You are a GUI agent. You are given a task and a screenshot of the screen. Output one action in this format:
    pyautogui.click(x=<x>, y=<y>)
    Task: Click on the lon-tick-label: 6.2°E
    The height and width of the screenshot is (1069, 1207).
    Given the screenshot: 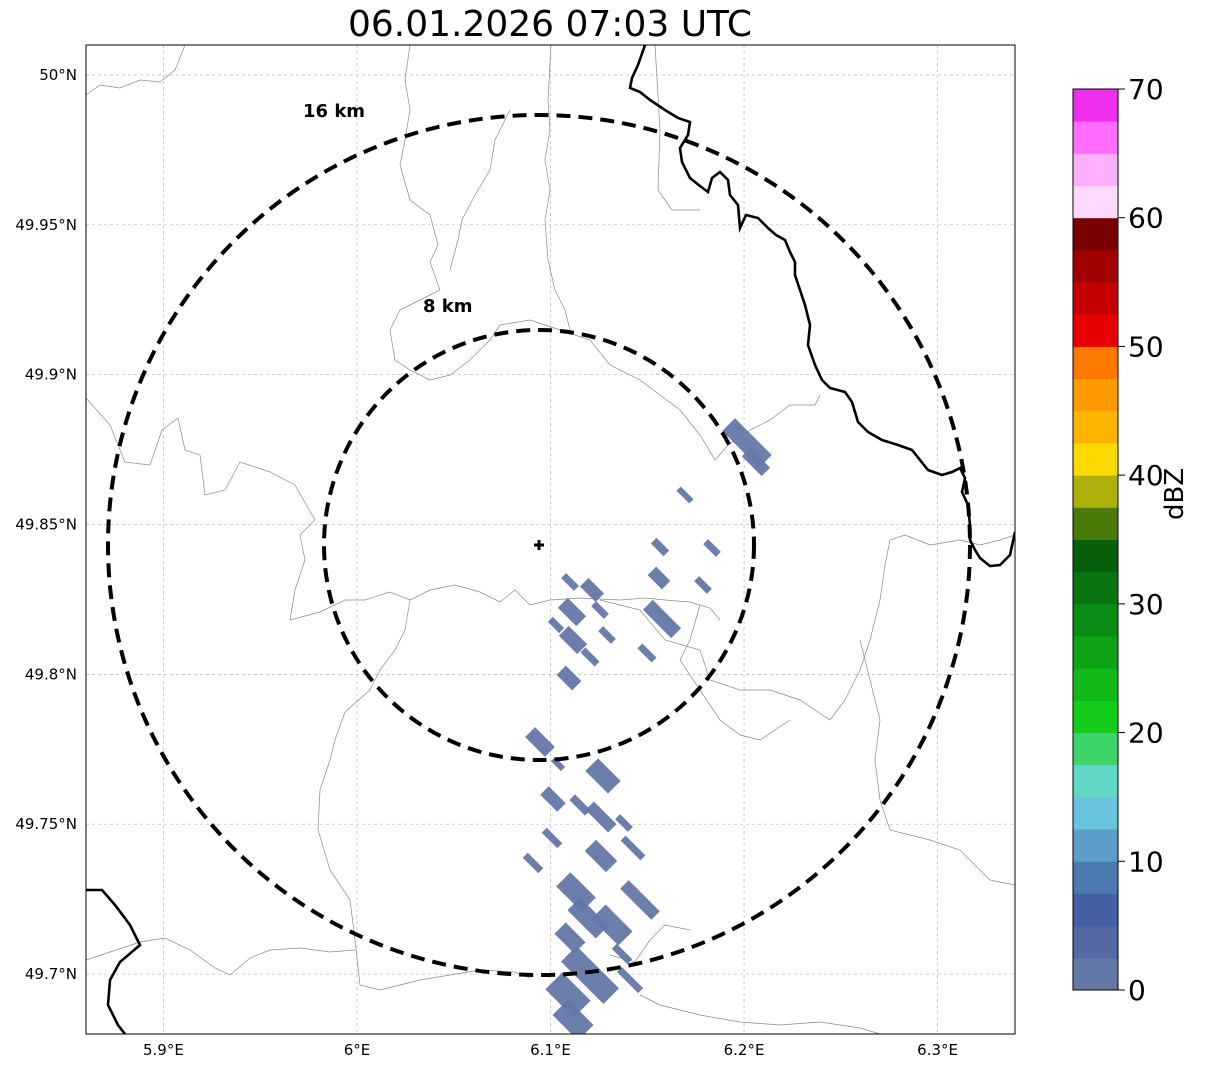 What is the action you would take?
    pyautogui.click(x=744, y=1050)
    